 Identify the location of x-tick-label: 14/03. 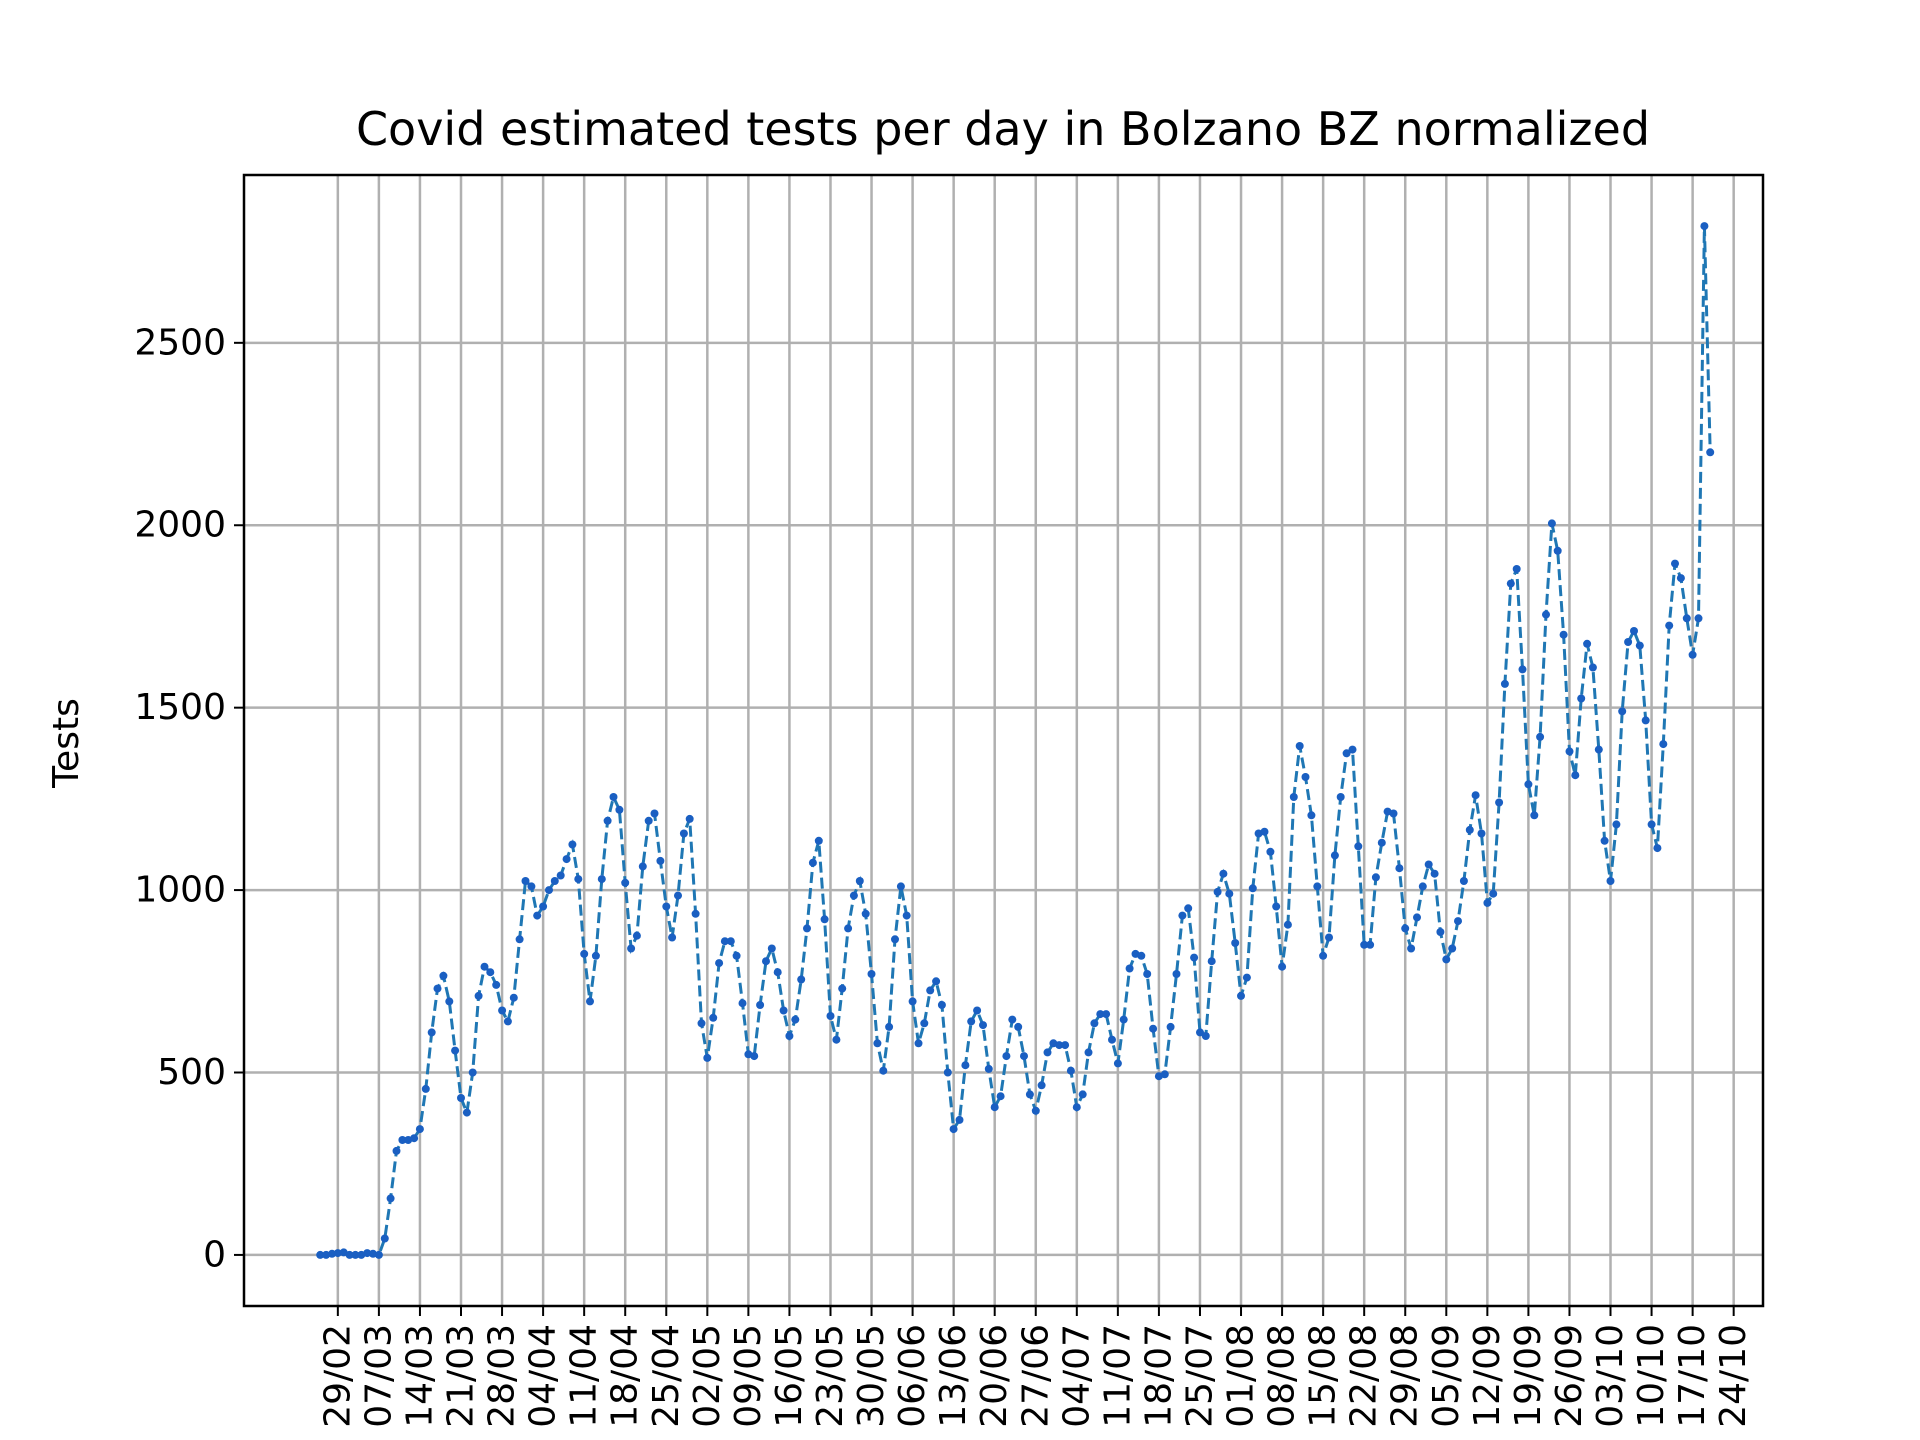
(419, 1376).